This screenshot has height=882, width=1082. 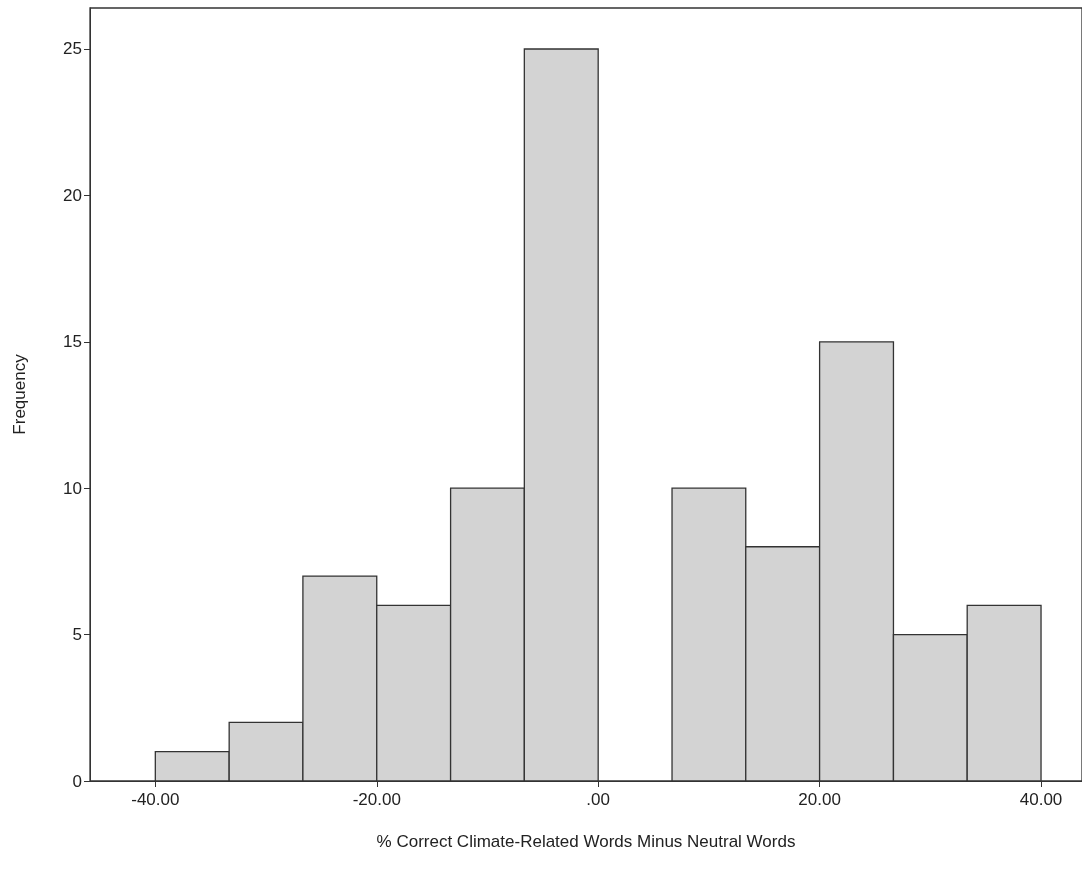 I want to click on x-tick-label: 20.00, so click(x=819, y=799).